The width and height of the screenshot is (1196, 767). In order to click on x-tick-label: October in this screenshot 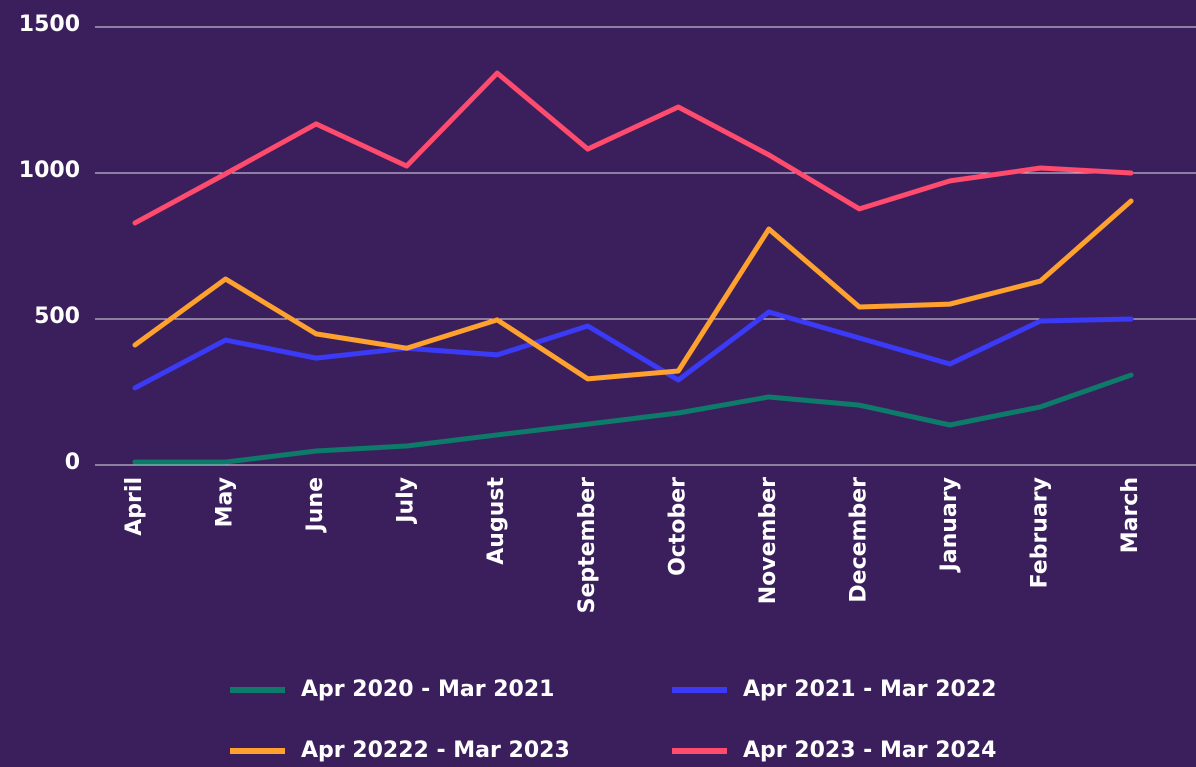, I will do `click(677, 526)`.